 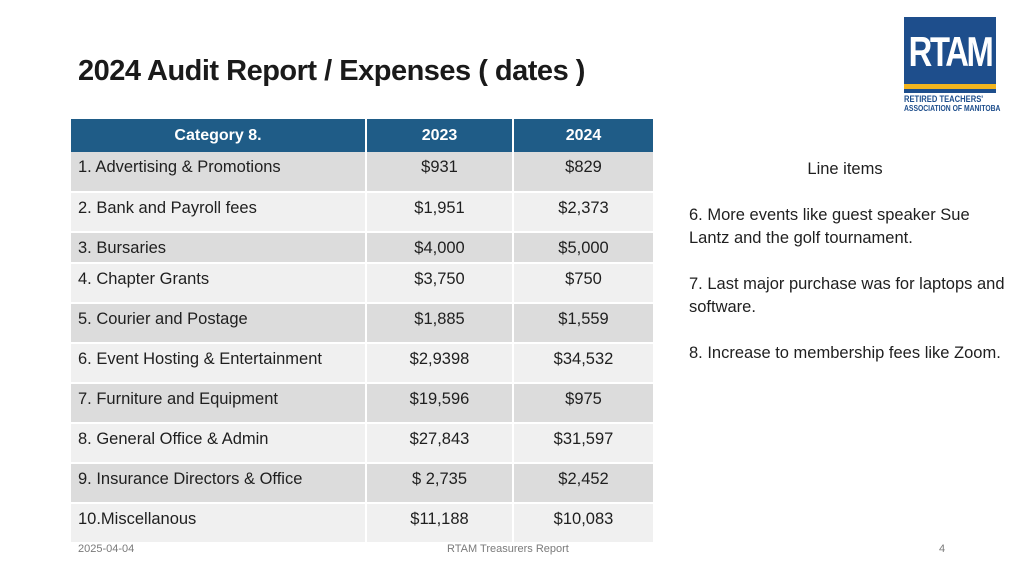 What do you see at coordinates (583, 212) in the screenshot?
I see `row-2024-value: $2,373` at bounding box center [583, 212].